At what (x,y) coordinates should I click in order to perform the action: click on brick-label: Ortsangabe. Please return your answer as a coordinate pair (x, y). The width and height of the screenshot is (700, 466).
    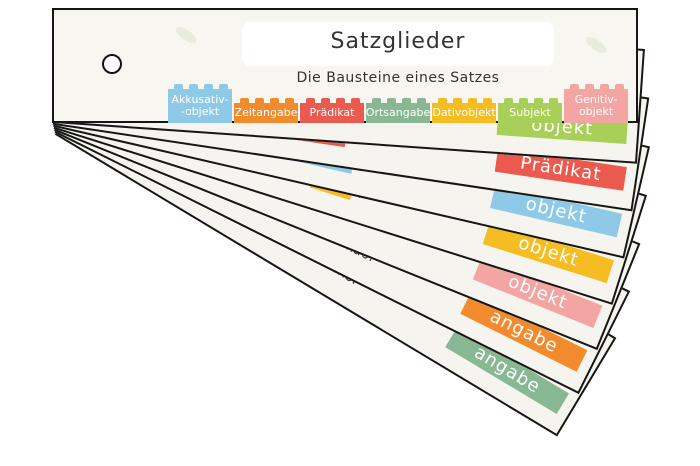
    Looking at the image, I should click on (398, 112).